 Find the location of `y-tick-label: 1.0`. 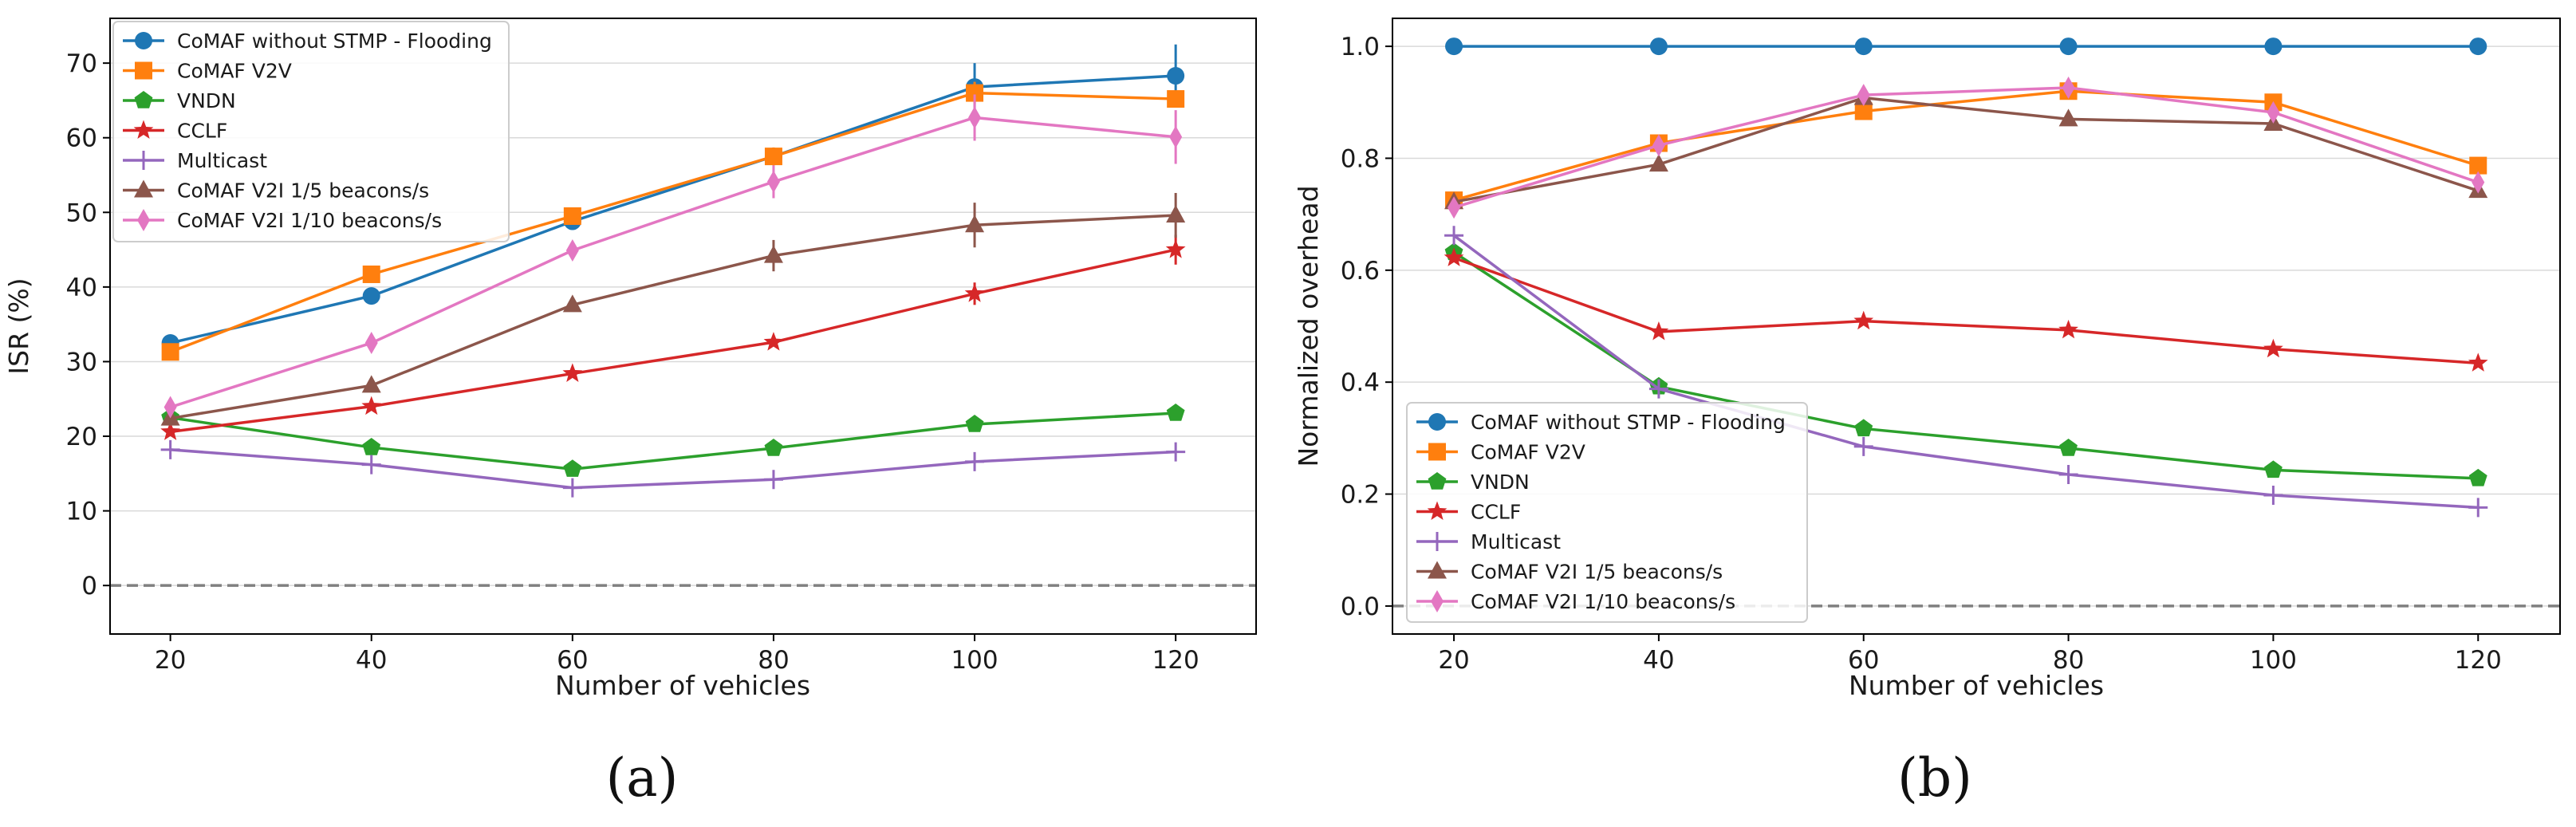

y-tick-label: 1.0 is located at coordinates (1360, 47).